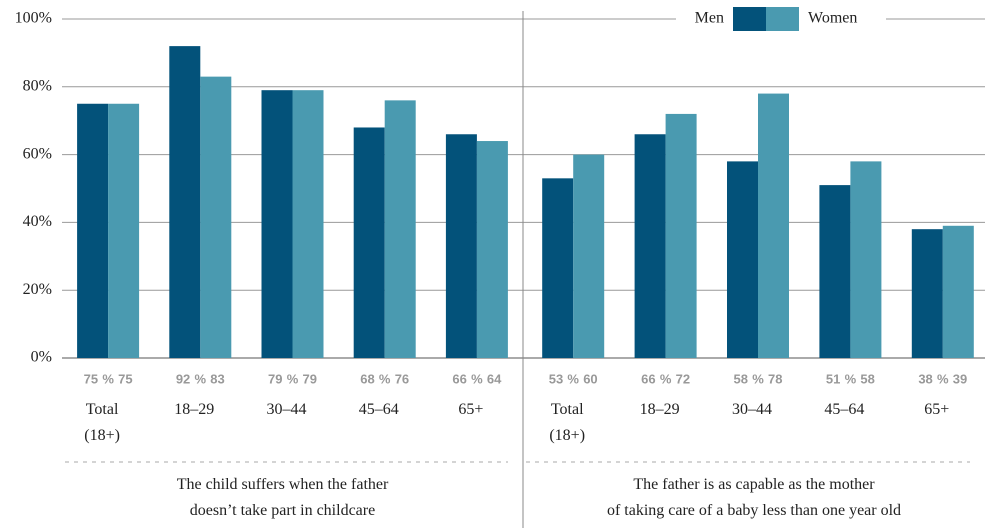 This screenshot has height=528, width=988. I want to click on value-label: 83, so click(217, 378).